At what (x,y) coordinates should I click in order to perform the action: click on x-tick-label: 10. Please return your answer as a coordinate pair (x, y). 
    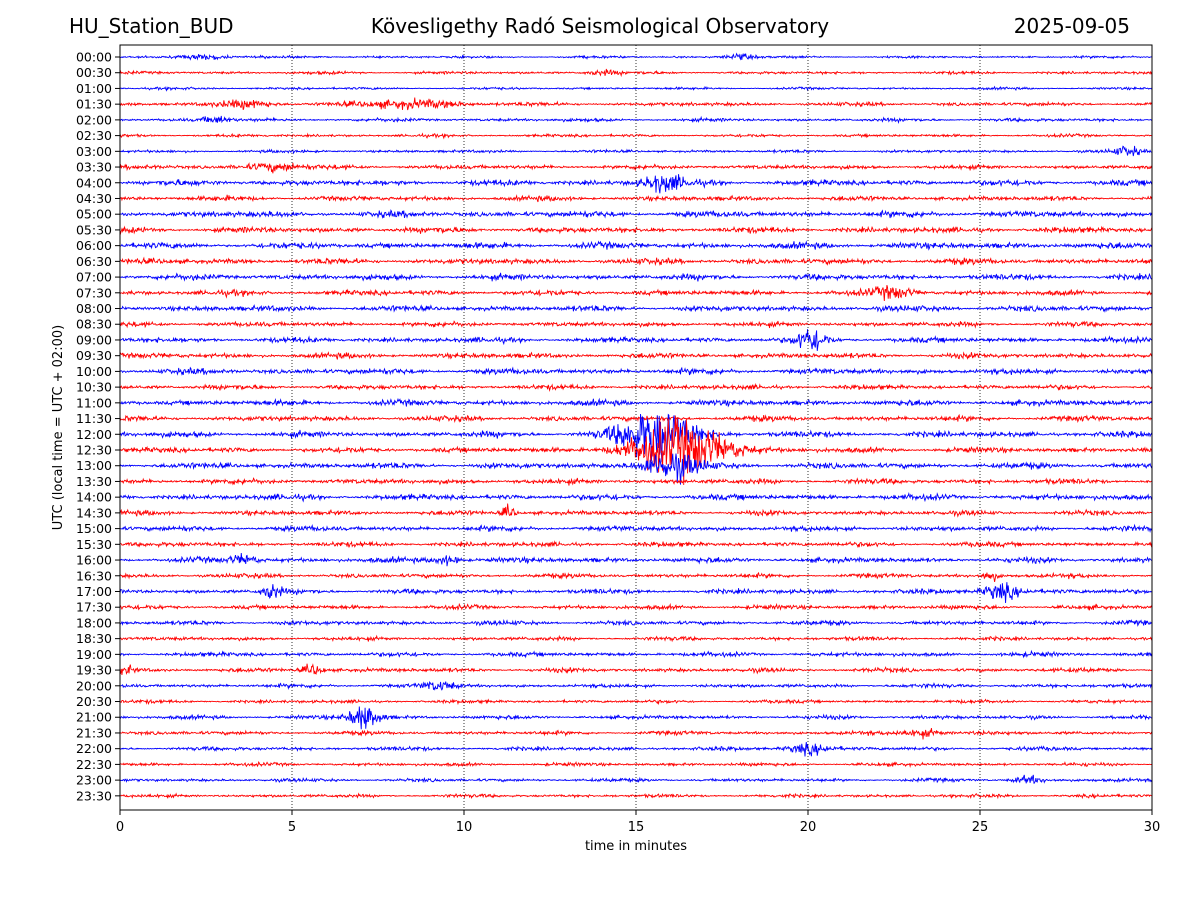
    Looking at the image, I should click on (464, 827).